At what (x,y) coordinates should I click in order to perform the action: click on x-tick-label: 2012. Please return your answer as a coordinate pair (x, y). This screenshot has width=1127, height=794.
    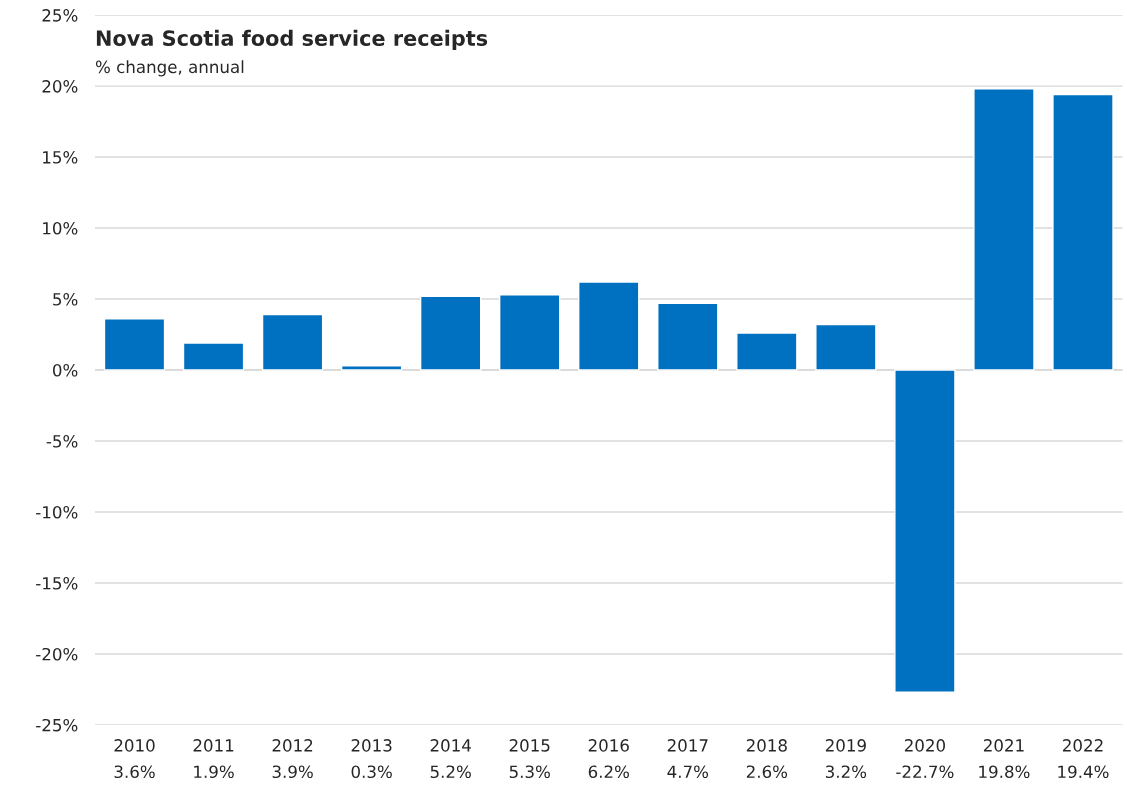
    Looking at the image, I should click on (292, 745).